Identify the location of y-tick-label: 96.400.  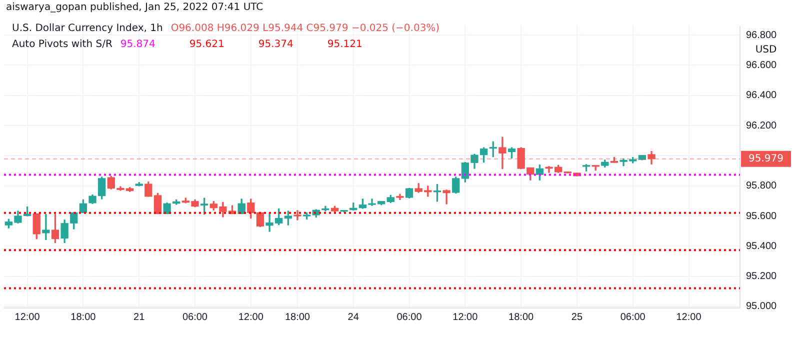
(762, 96).